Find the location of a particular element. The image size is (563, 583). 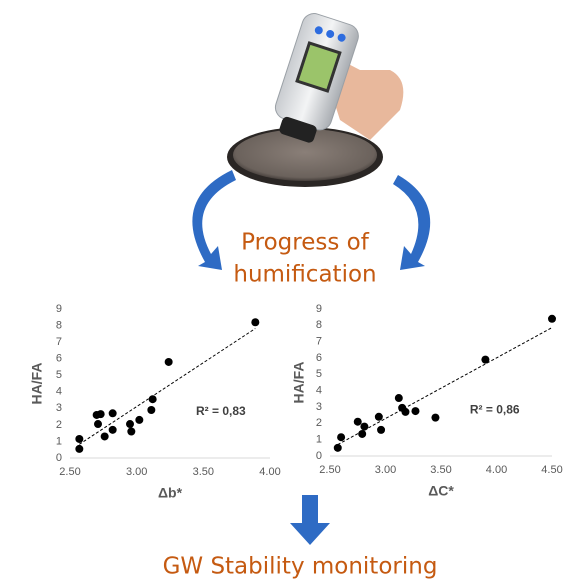

photo is located at coordinates (315, 100).